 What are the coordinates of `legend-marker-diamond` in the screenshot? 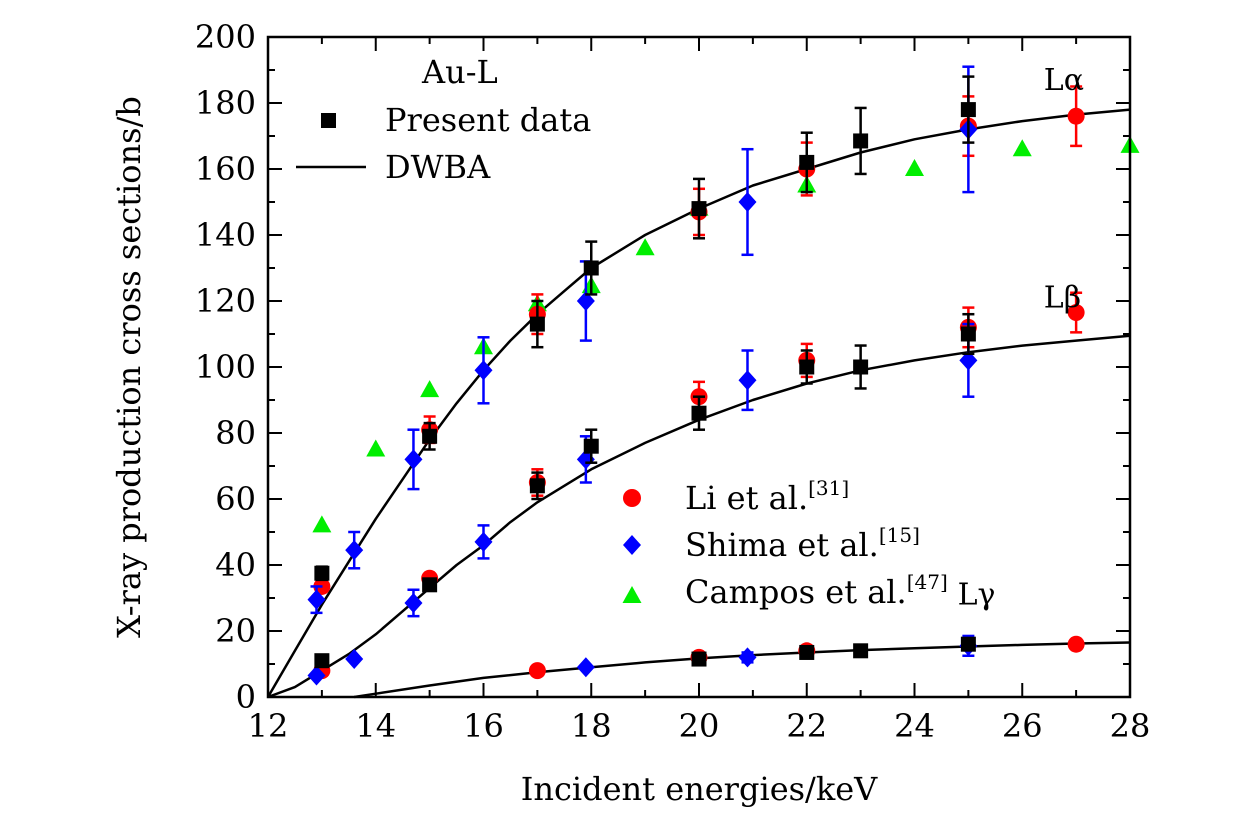 It's located at (632, 545).